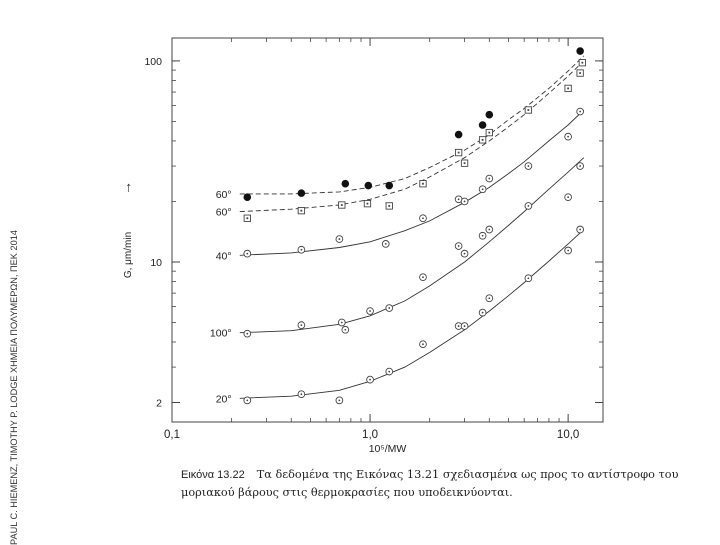 The image size is (720, 545). I want to click on y-tick-label: 100, so click(153, 62).